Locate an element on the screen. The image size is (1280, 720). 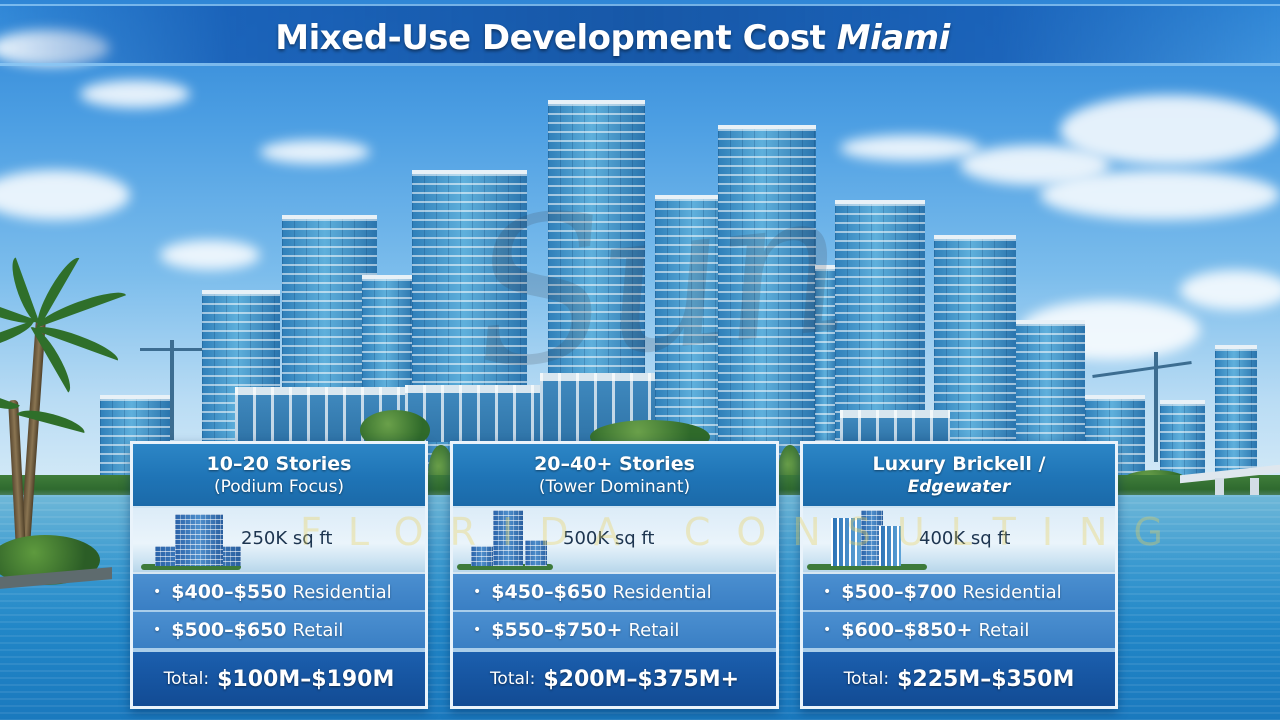
total-cost: Total: $200M–$375M+ is located at coordinates (614, 678).